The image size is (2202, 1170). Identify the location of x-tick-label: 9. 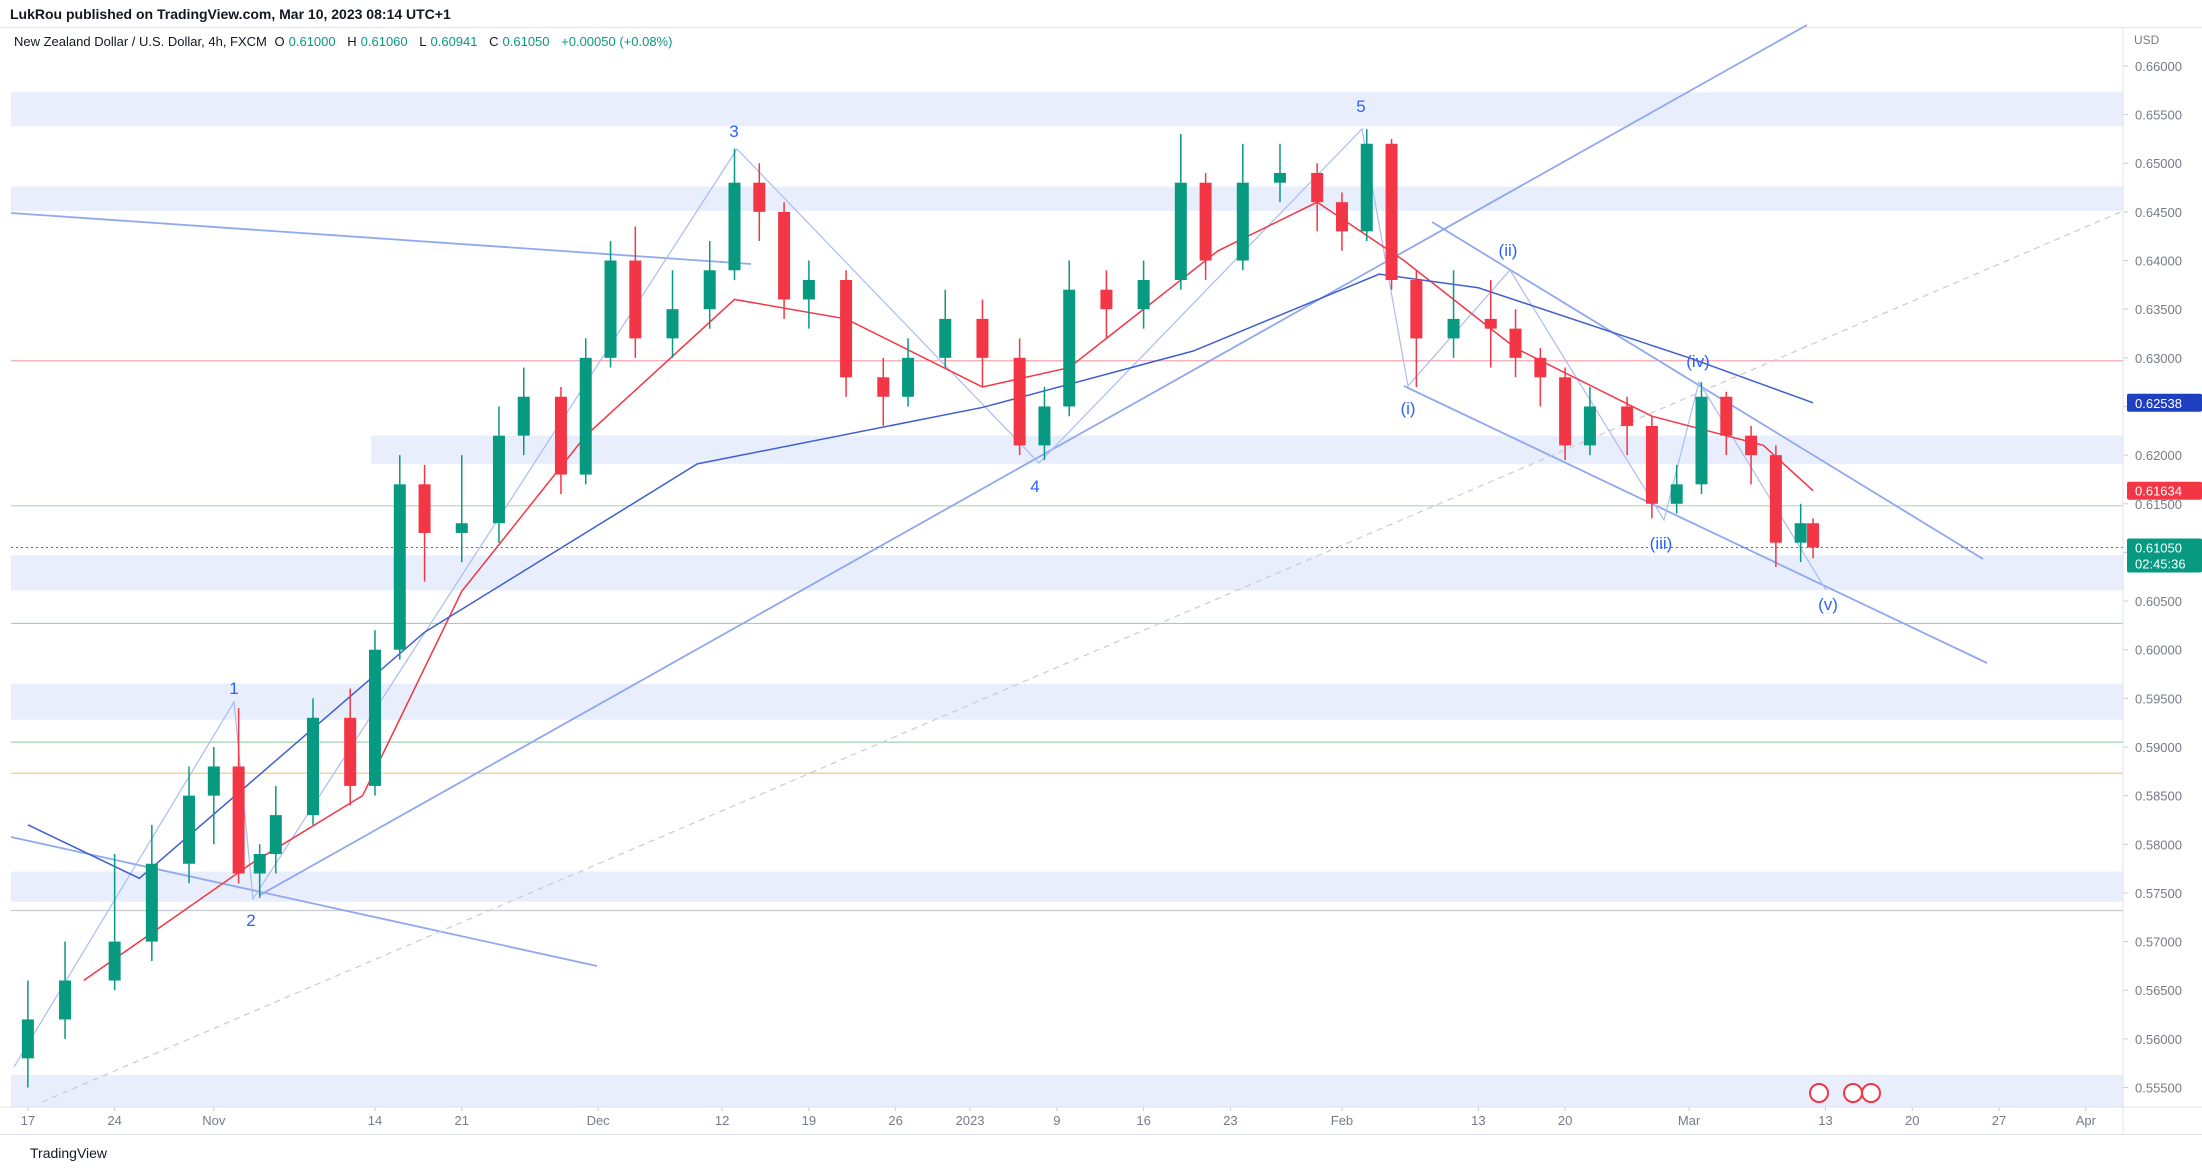
(1056, 1120).